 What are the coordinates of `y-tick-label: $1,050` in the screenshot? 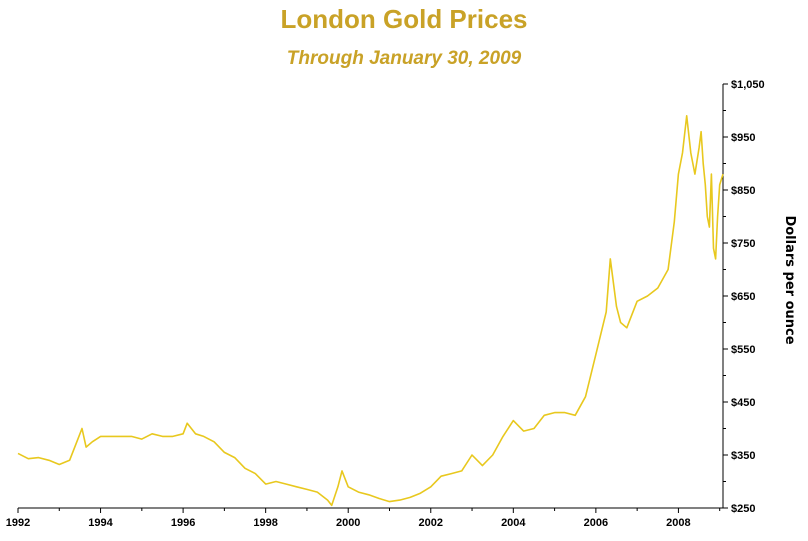 It's located at (748, 85).